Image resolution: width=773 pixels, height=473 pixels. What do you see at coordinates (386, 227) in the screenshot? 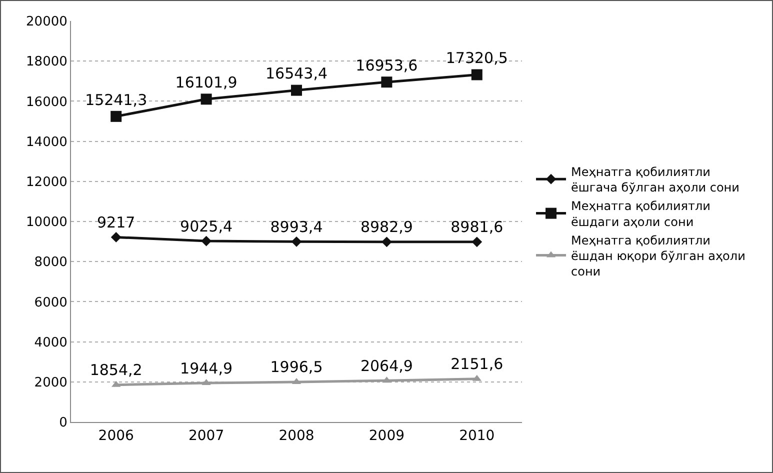
I see `data-label: 8982,9` at bounding box center [386, 227].